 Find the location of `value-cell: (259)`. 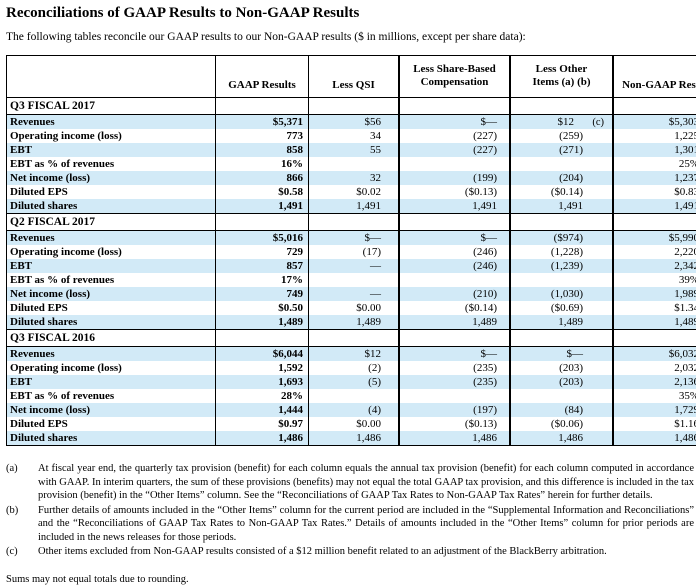

value-cell: (259) is located at coordinates (561, 136).